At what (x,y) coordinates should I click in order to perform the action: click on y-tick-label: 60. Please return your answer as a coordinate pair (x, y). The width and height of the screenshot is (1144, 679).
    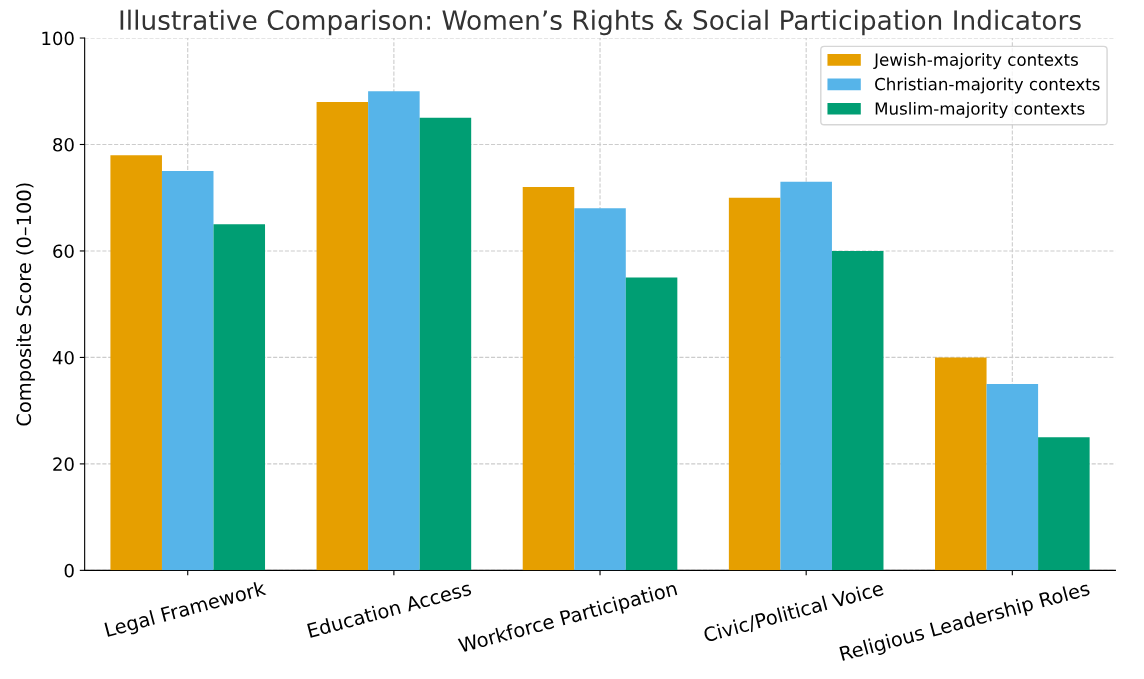
    Looking at the image, I should click on (63, 251).